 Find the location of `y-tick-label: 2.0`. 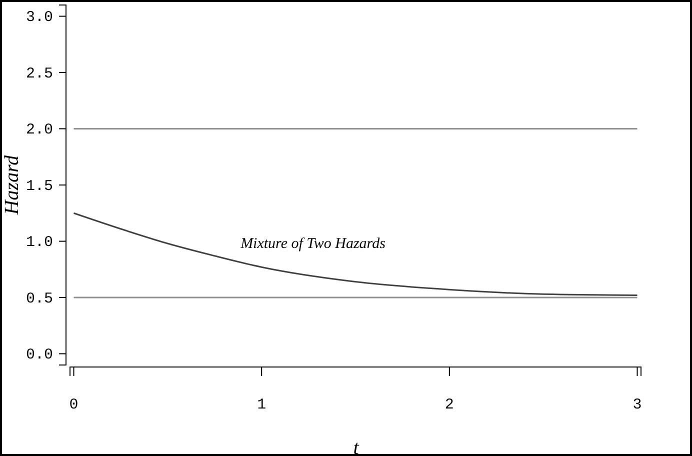

y-tick-label: 2.0 is located at coordinates (39, 130).